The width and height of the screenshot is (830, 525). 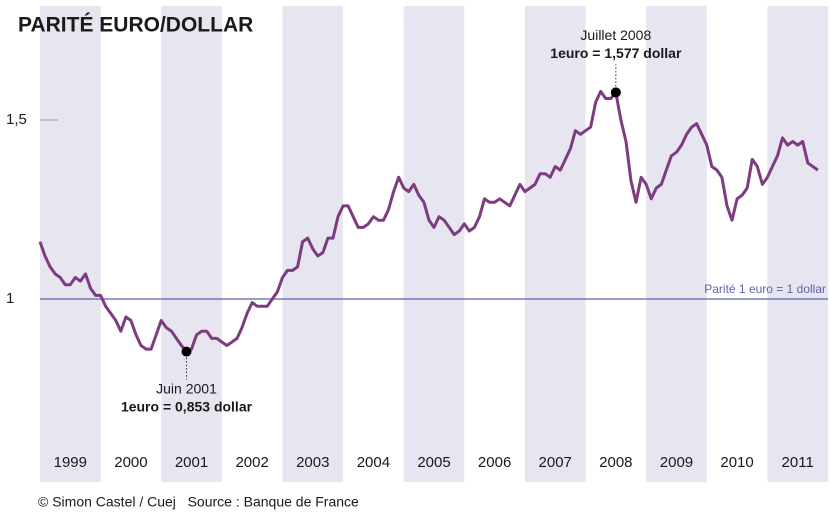 I want to click on x-tick-label: 2002, so click(x=251, y=462).